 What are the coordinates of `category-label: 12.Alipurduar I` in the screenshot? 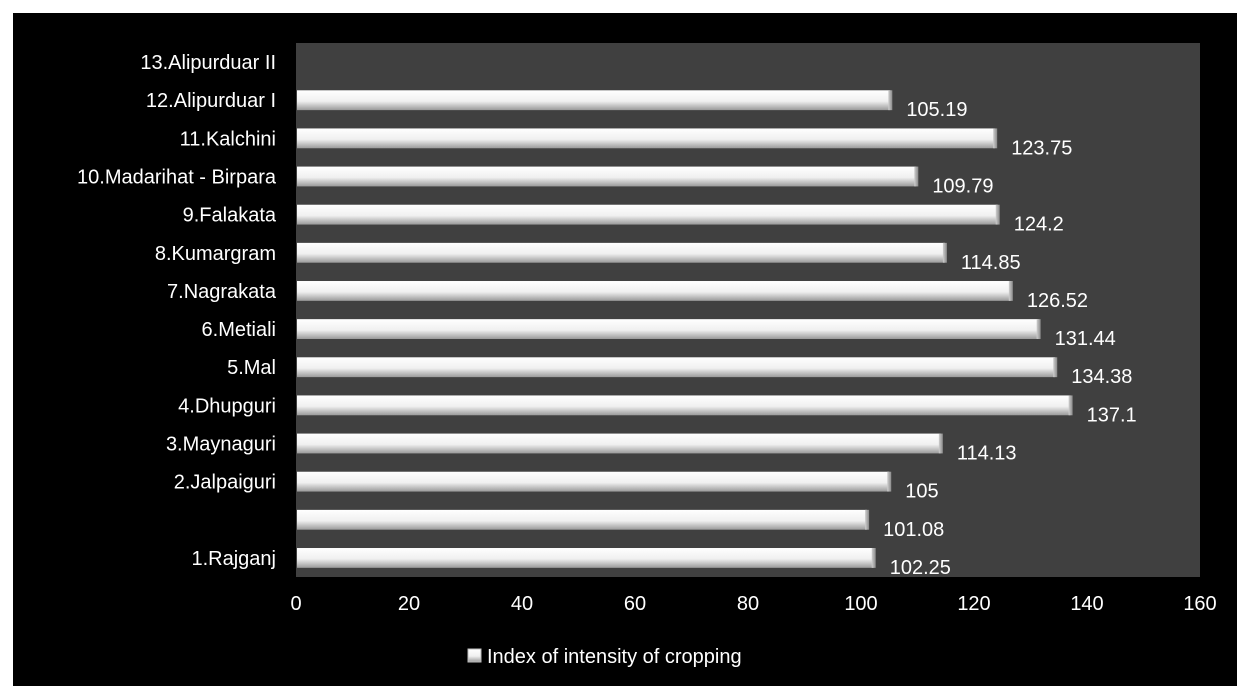 It's located at (211, 101).